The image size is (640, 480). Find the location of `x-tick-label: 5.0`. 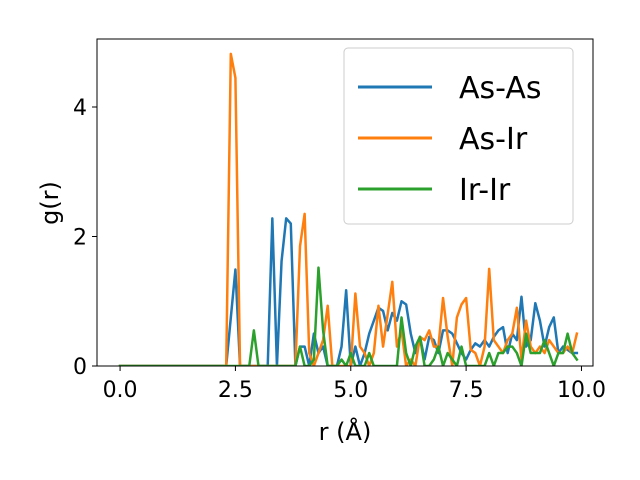

x-tick-label: 5.0 is located at coordinates (350, 390).